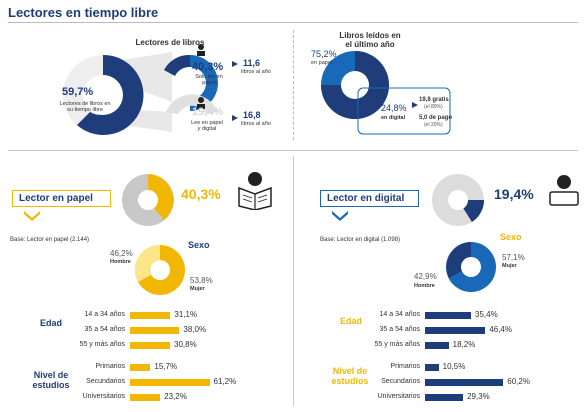 Image resolution: width=586 pixels, height=412 pixels. I want to click on books-paper-pct: 75,2%, so click(324, 54).